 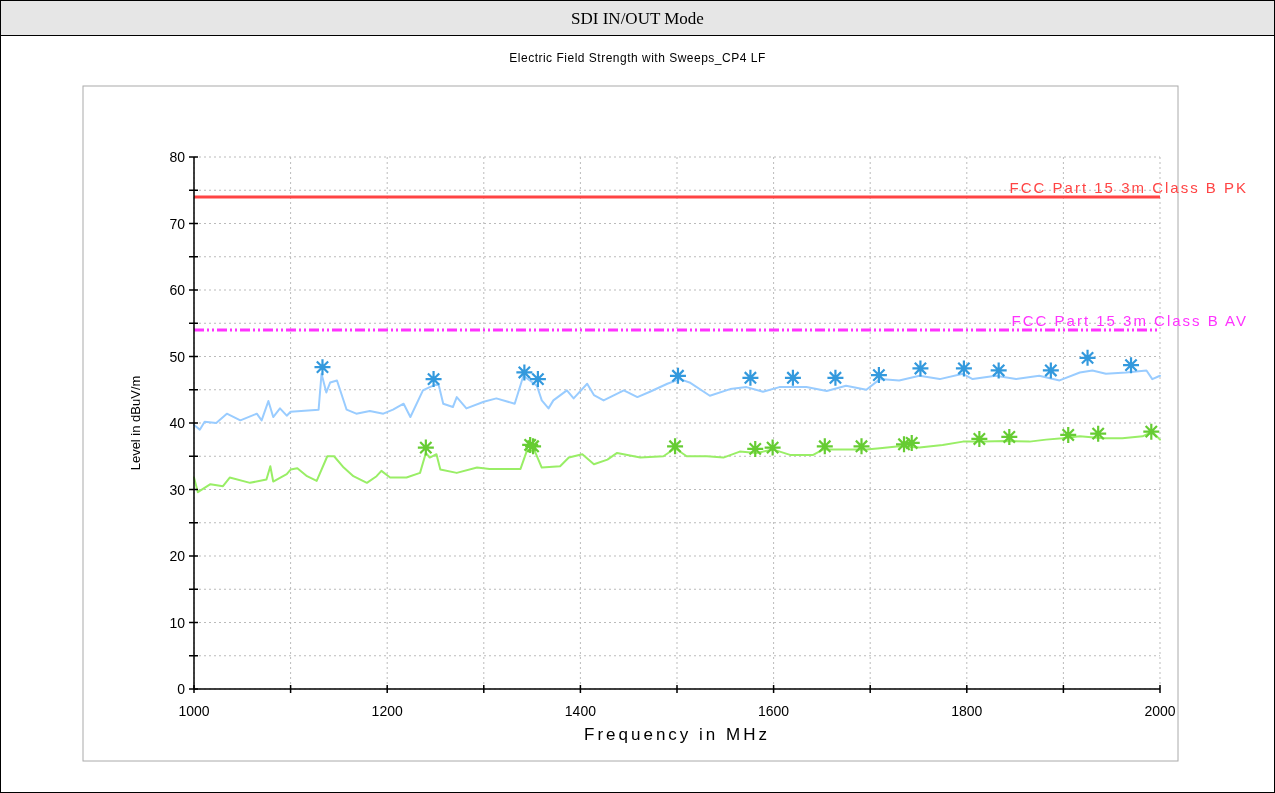 I want to click on x-tick-label: 1800, so click(x=967, y=711).